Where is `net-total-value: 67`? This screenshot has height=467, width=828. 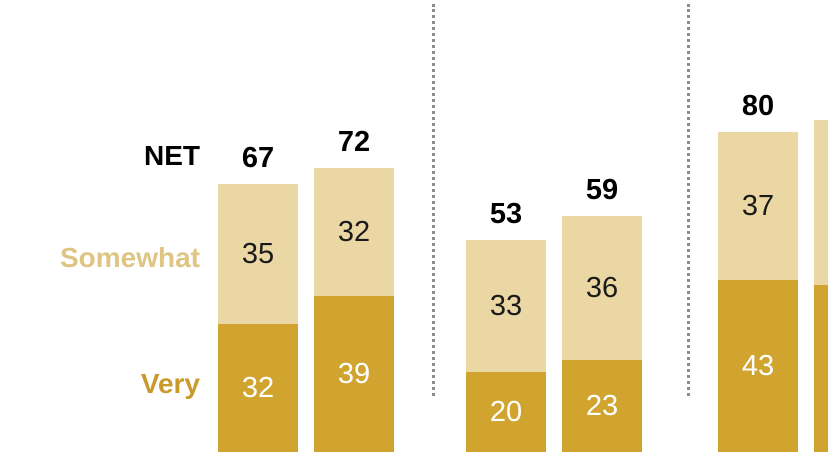
net-total-value: 67 is located at coordinates (258, 158).